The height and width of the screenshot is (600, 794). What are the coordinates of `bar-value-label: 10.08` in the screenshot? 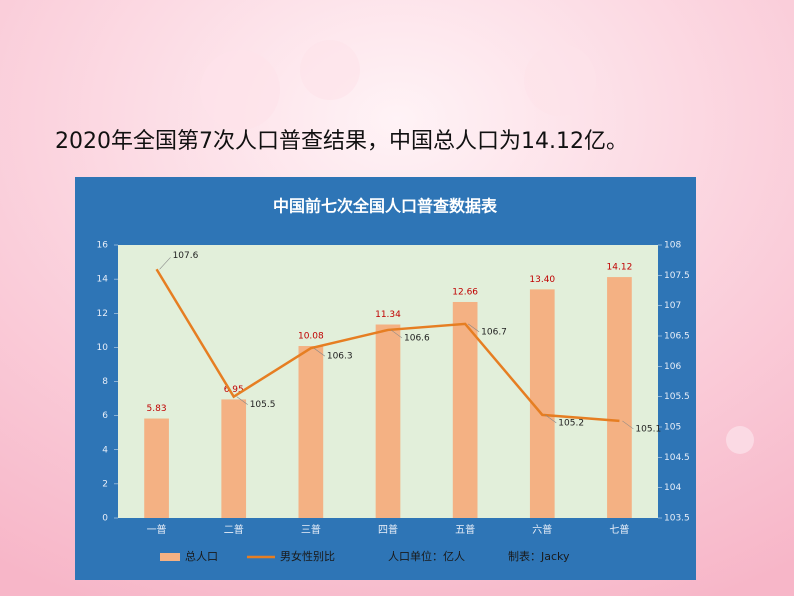 It's located at (311, 337).